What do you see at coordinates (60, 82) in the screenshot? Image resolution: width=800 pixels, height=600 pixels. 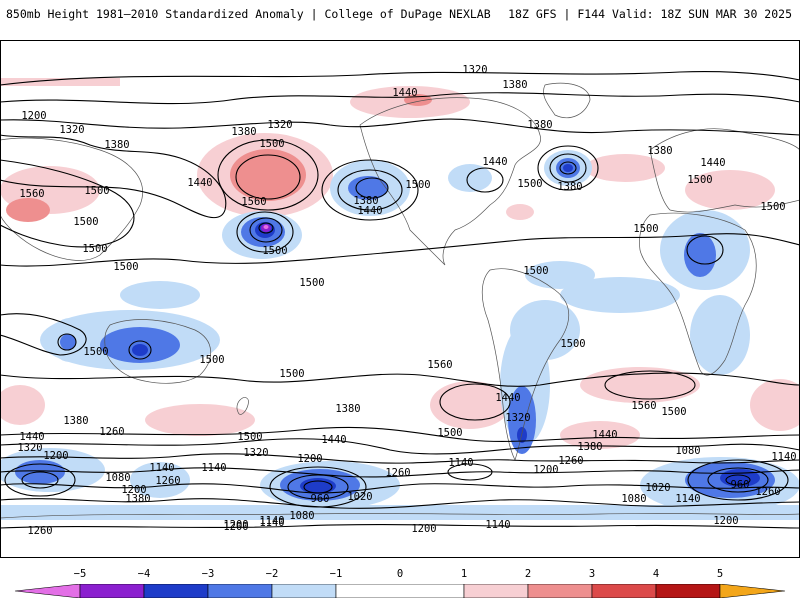 I see `positive-anomaly-arctic` at bounding box center [60, 82].